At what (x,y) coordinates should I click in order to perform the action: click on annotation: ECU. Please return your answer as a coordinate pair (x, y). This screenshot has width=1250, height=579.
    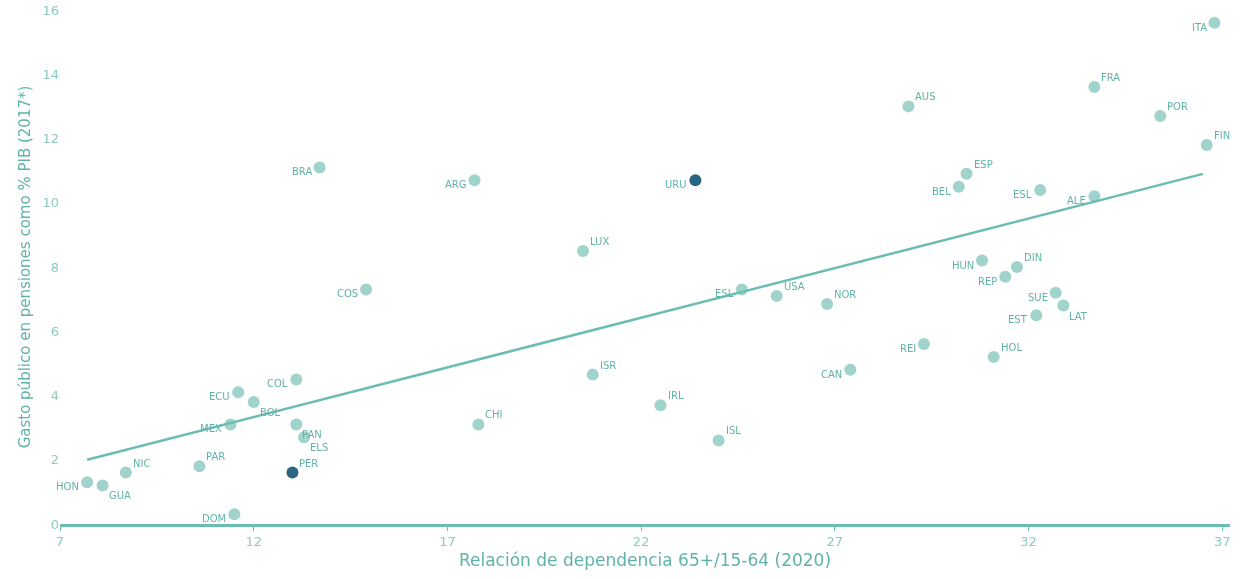
    Looking at the image, I should click on (219, 396).